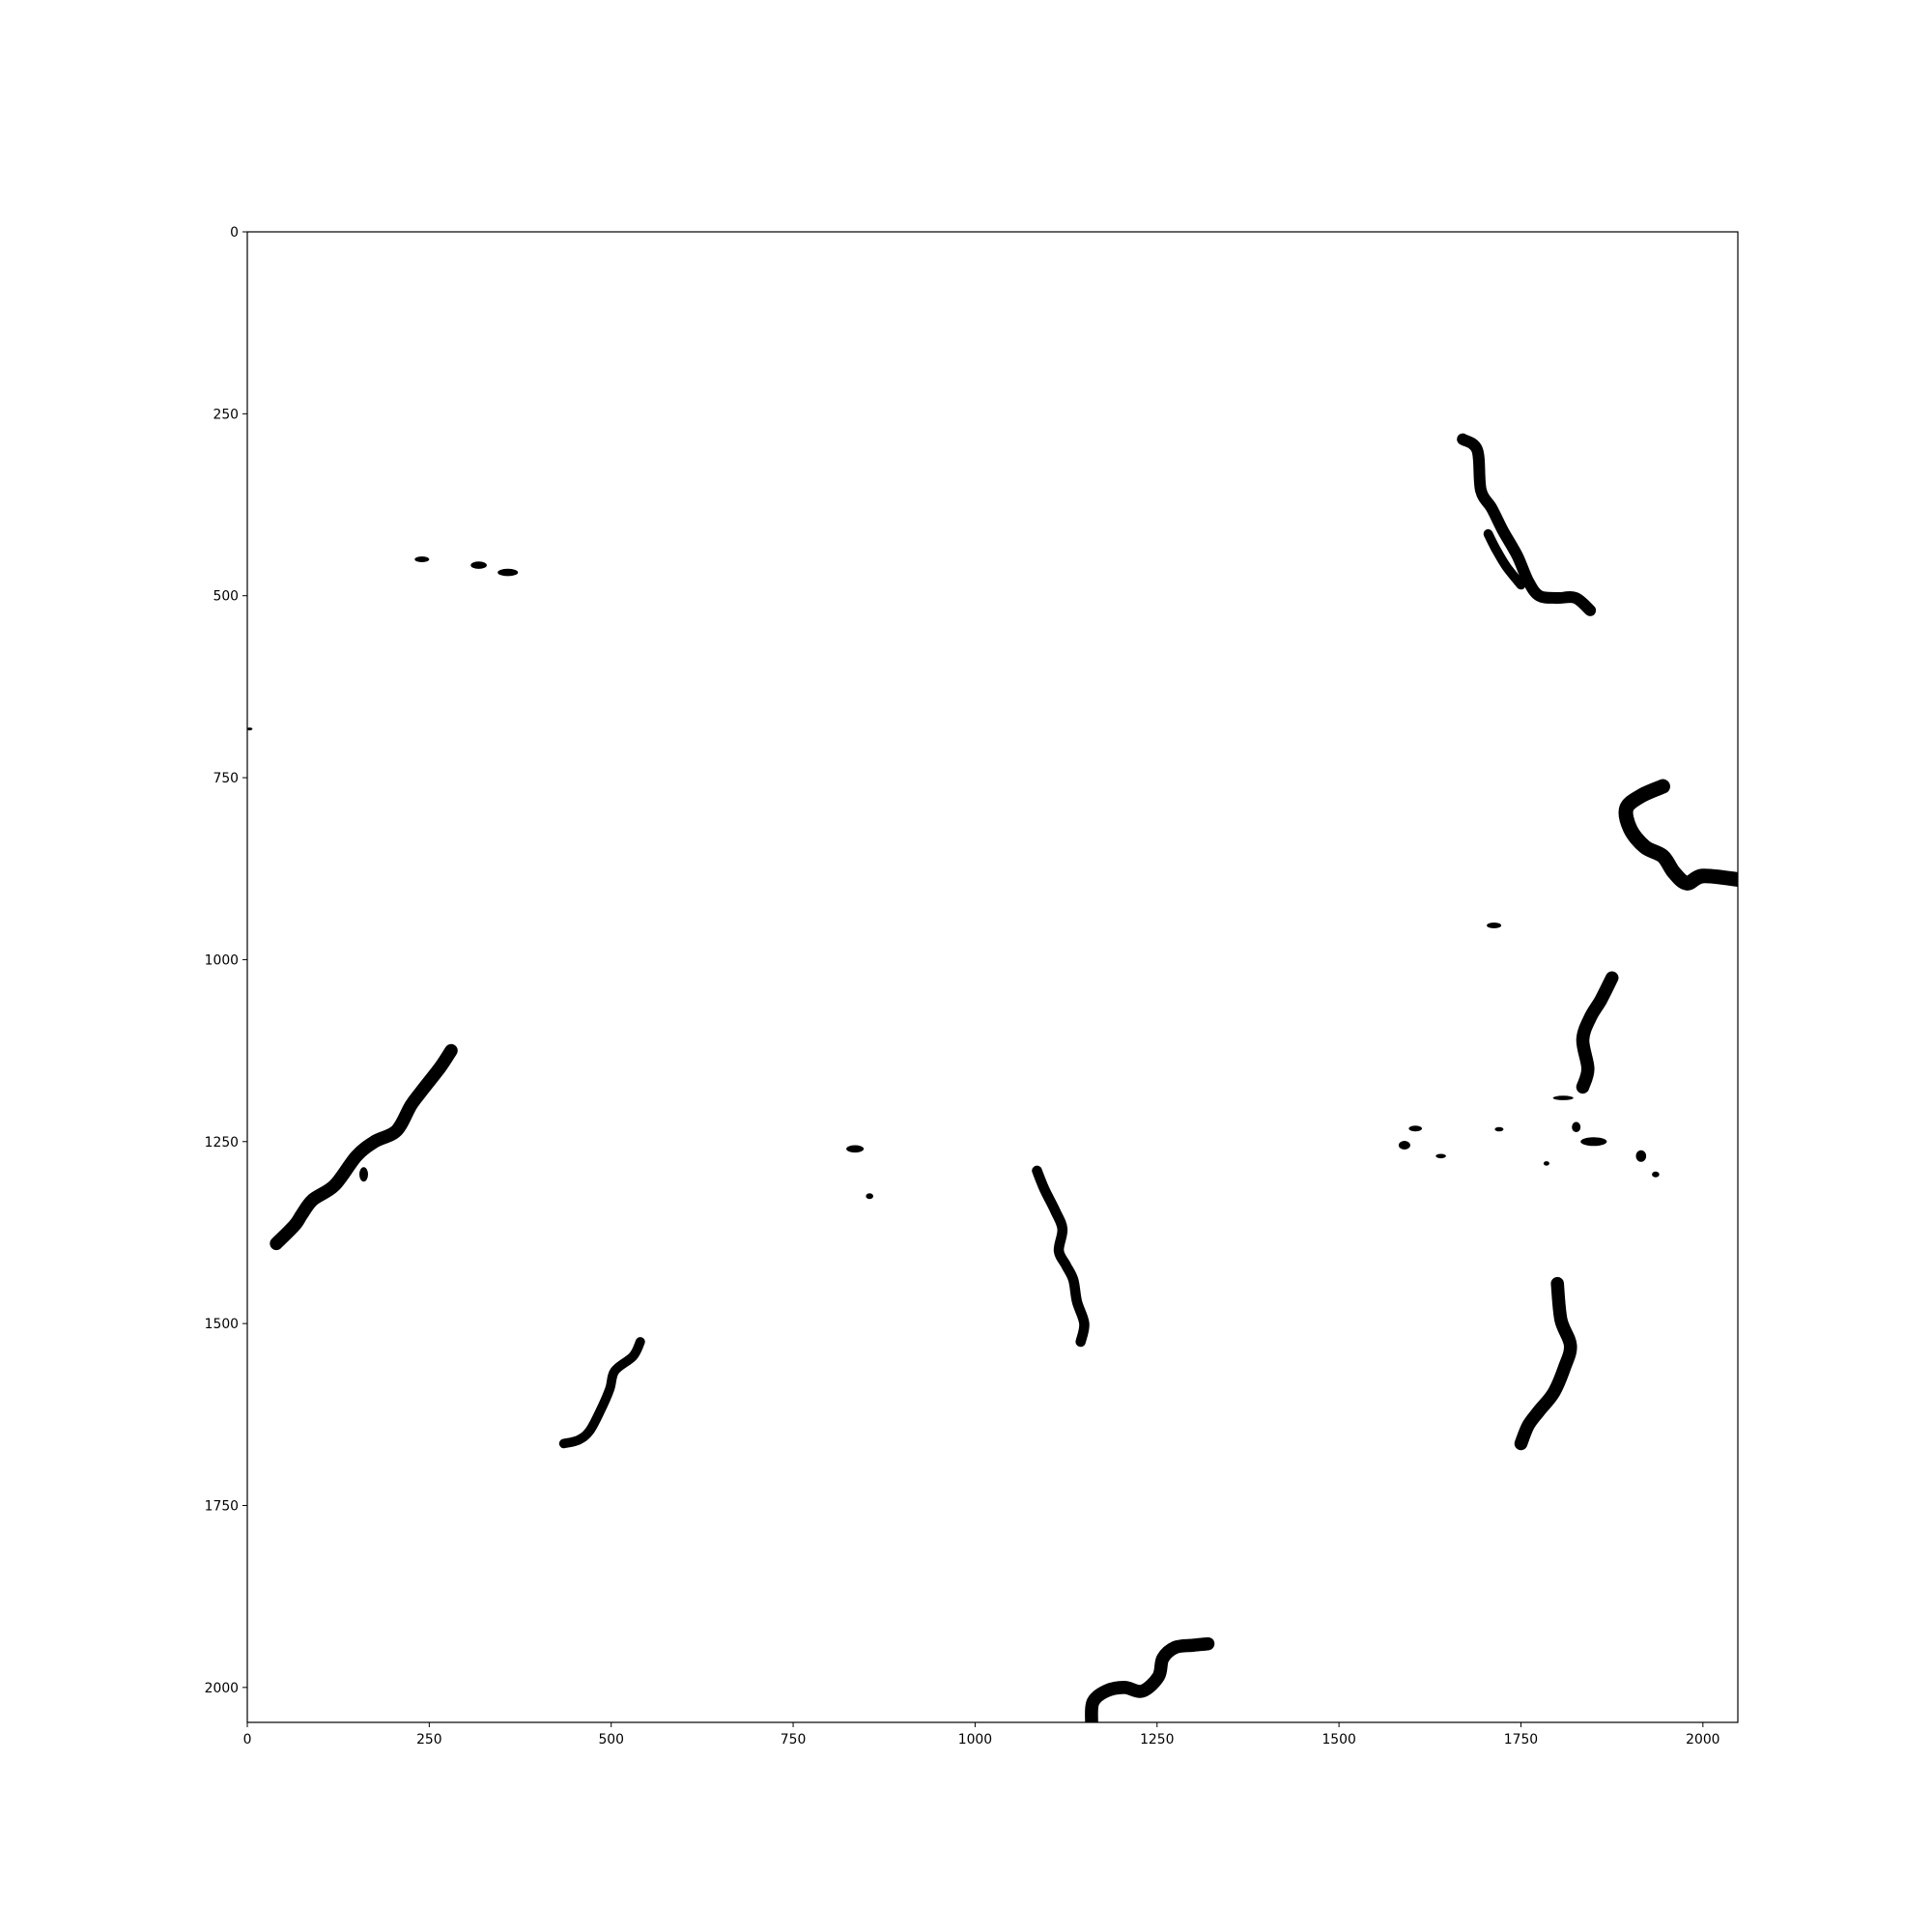 This screenshot has height=1932, width=1932. What do you see at coordinates (1521, 1739) in the screenshot?
I see `x-tick-label: 1750` at bounding box center [1521, 1739].